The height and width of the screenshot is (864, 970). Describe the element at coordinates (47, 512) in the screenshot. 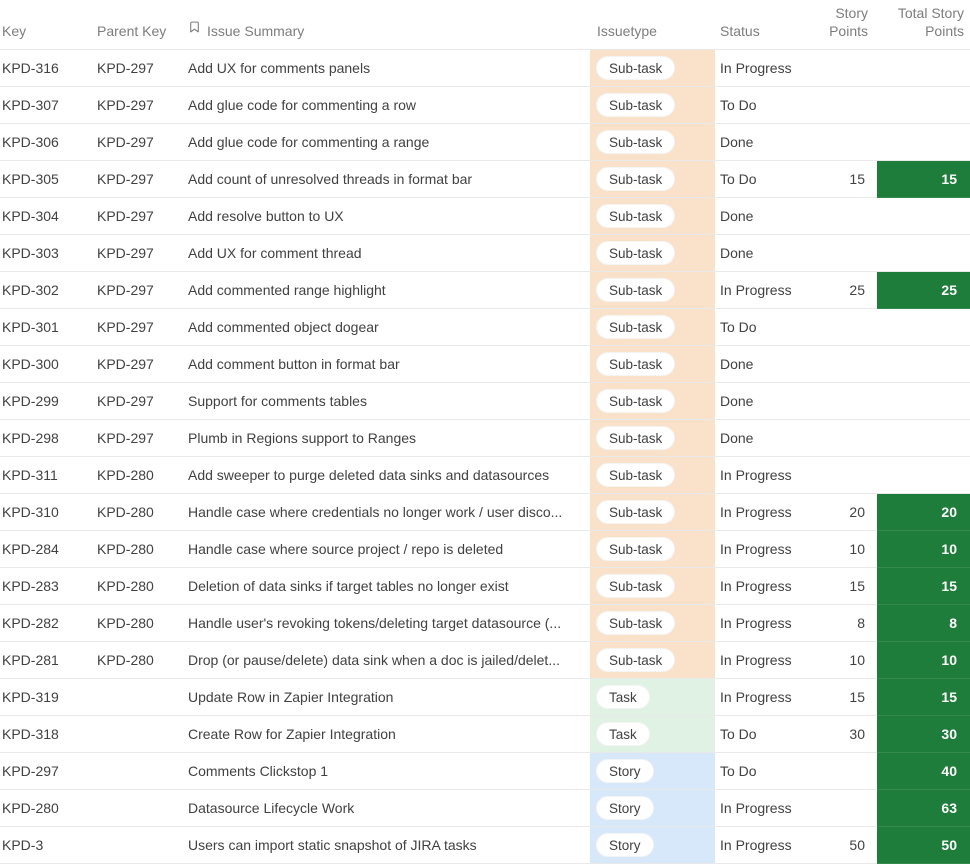

I see `issue-key-cell: KPD-310` at that location.